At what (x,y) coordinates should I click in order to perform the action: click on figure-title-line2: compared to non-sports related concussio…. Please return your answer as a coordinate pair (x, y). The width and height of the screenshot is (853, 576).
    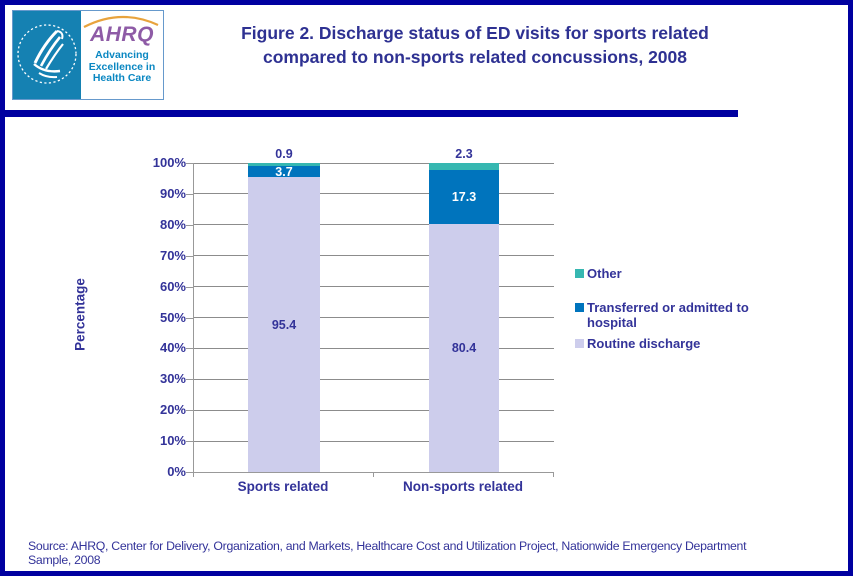
    Looking at the image, I should click on (475, 57).